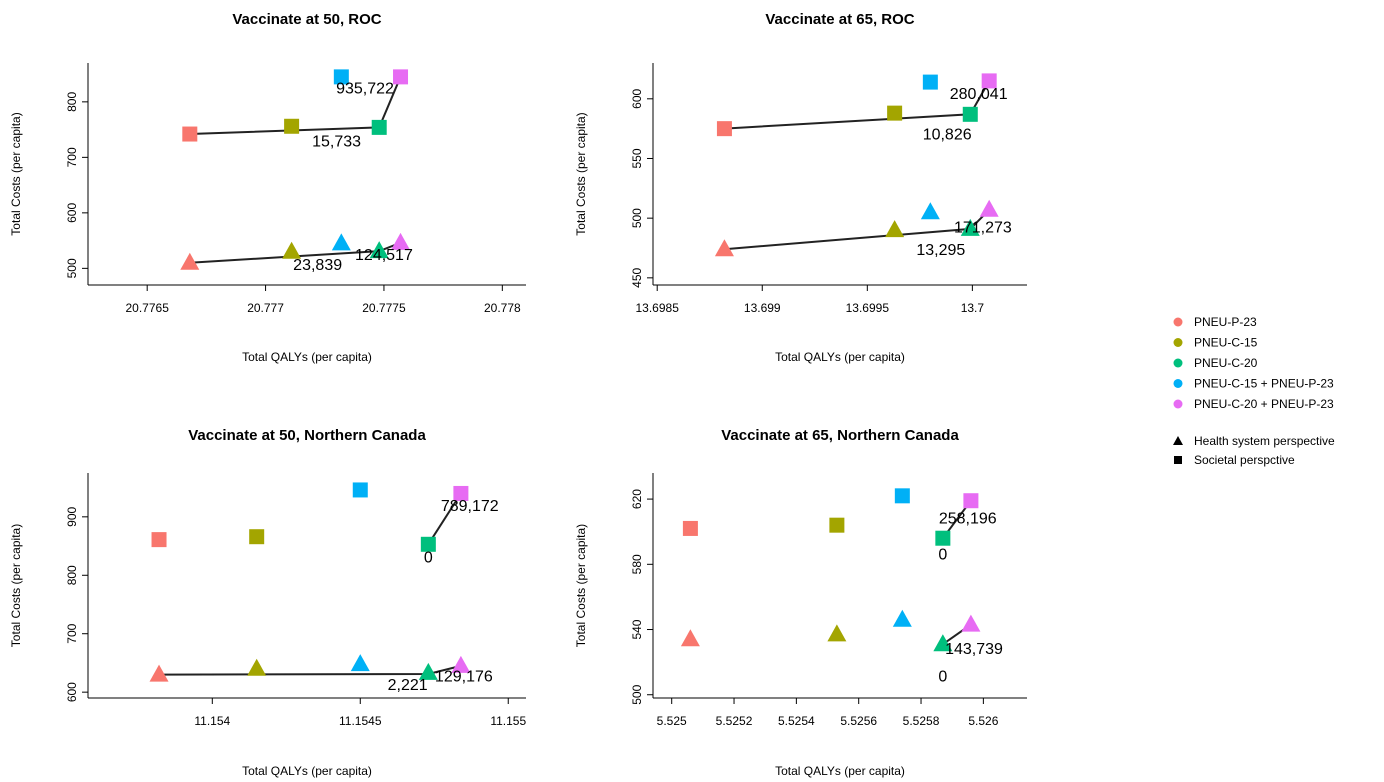 This screenshot has width=1384, height=782. I want to click on chart-title: Vaccinate at 50, Northern Canada, so click(307, 435).